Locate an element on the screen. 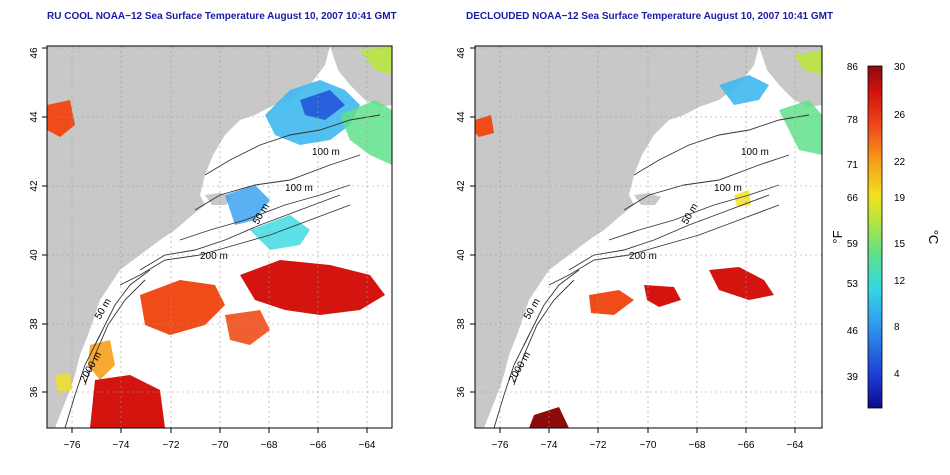 Image resolution: width=950 pixels, height=475 pixels. f-tick-label: 46 is located at coordinates (853, 331).